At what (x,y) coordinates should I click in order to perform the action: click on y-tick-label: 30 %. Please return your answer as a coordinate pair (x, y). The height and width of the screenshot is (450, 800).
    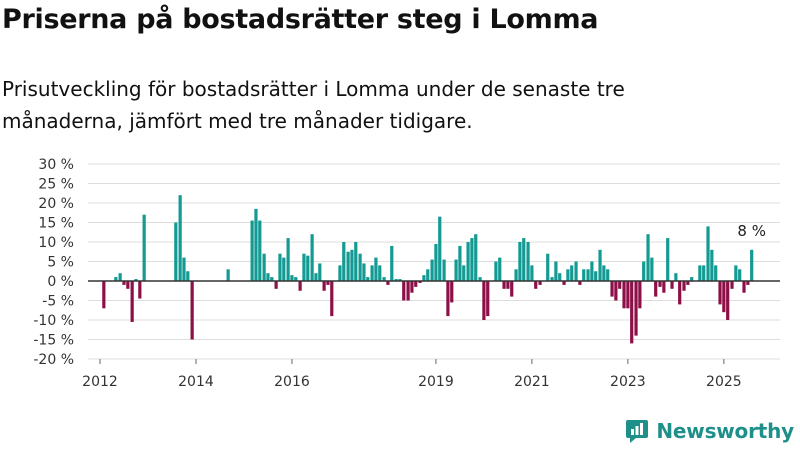
    Looking at the image, I should click on (56, 165).